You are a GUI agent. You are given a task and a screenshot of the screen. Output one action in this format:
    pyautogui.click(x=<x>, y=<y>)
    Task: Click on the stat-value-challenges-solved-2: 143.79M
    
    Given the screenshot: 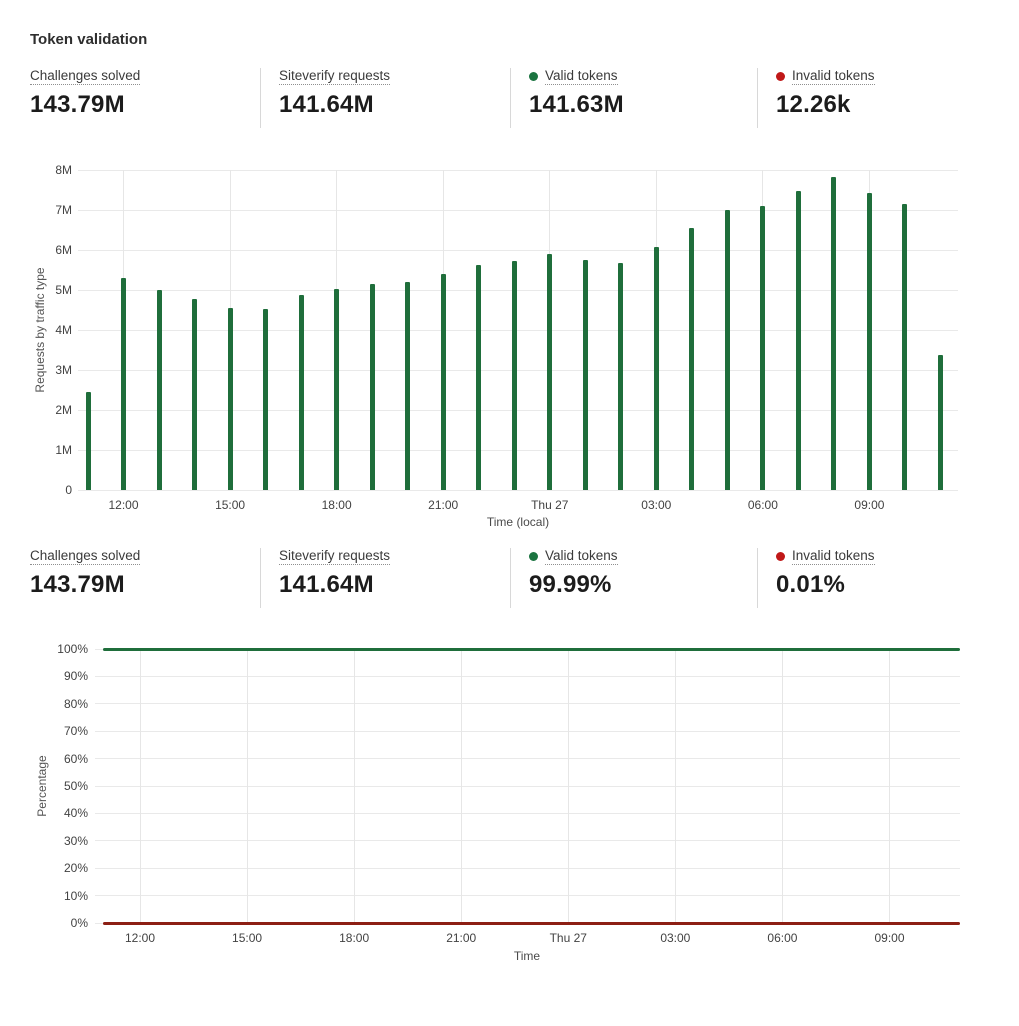 What is the action you would take?
    pyautogui.click(x=77, y=584)
    